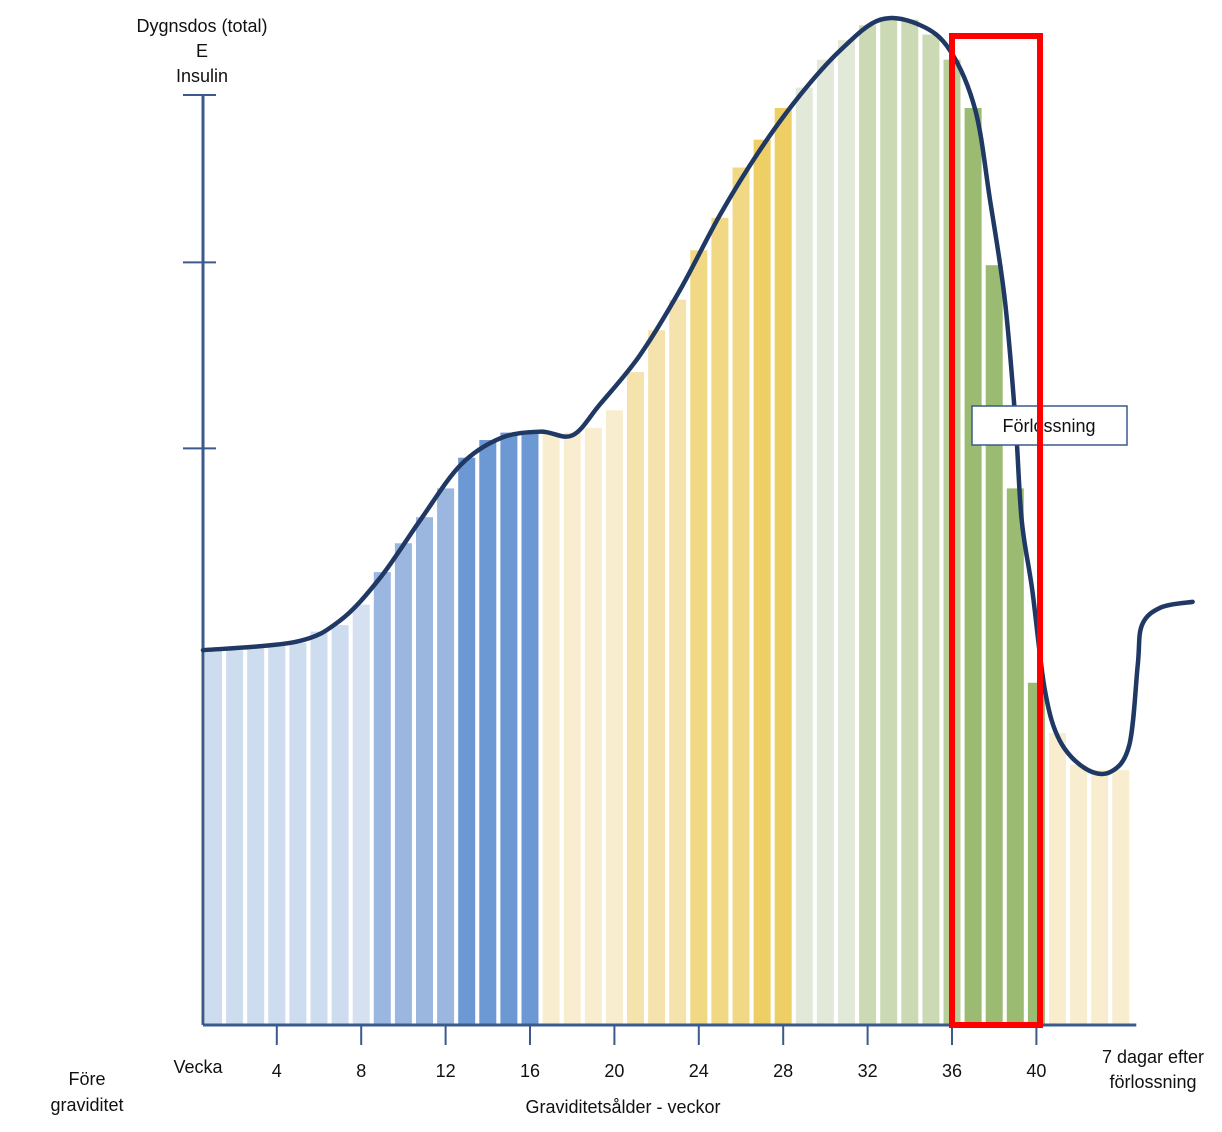 This screenshot has height=1132, width=1222. Describe the element at coordinates (202, 51) in the screenshot. I see `y-axis-label: E` at that location.